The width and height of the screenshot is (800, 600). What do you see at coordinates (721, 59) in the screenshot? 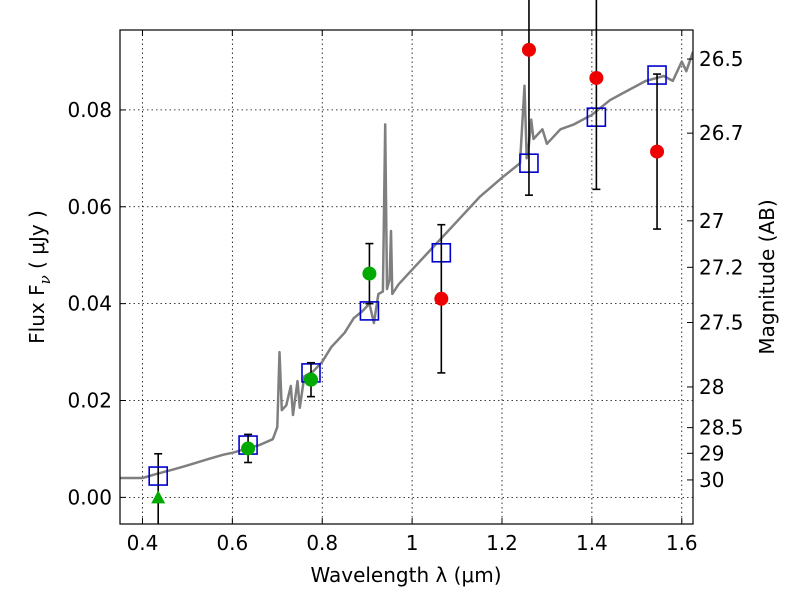
I see `y2-tick-label: 26.5` at bounding box center [721, 59].